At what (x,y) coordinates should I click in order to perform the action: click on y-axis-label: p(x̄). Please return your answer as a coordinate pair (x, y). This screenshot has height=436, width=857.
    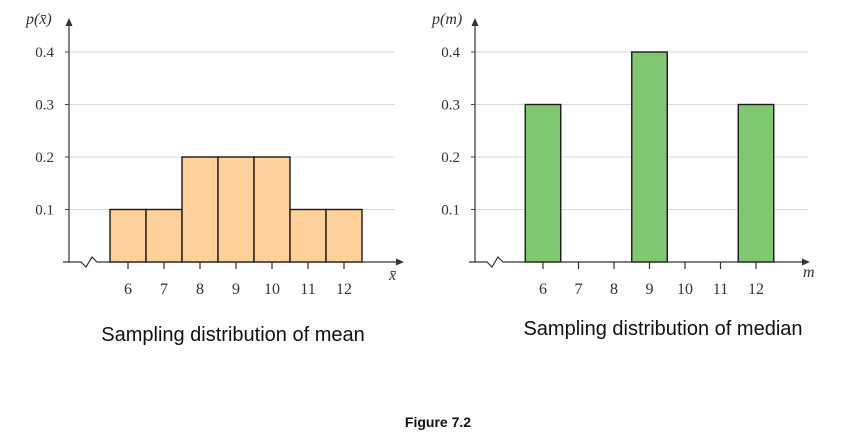
    Looking at the image, I should click on (38, 19).